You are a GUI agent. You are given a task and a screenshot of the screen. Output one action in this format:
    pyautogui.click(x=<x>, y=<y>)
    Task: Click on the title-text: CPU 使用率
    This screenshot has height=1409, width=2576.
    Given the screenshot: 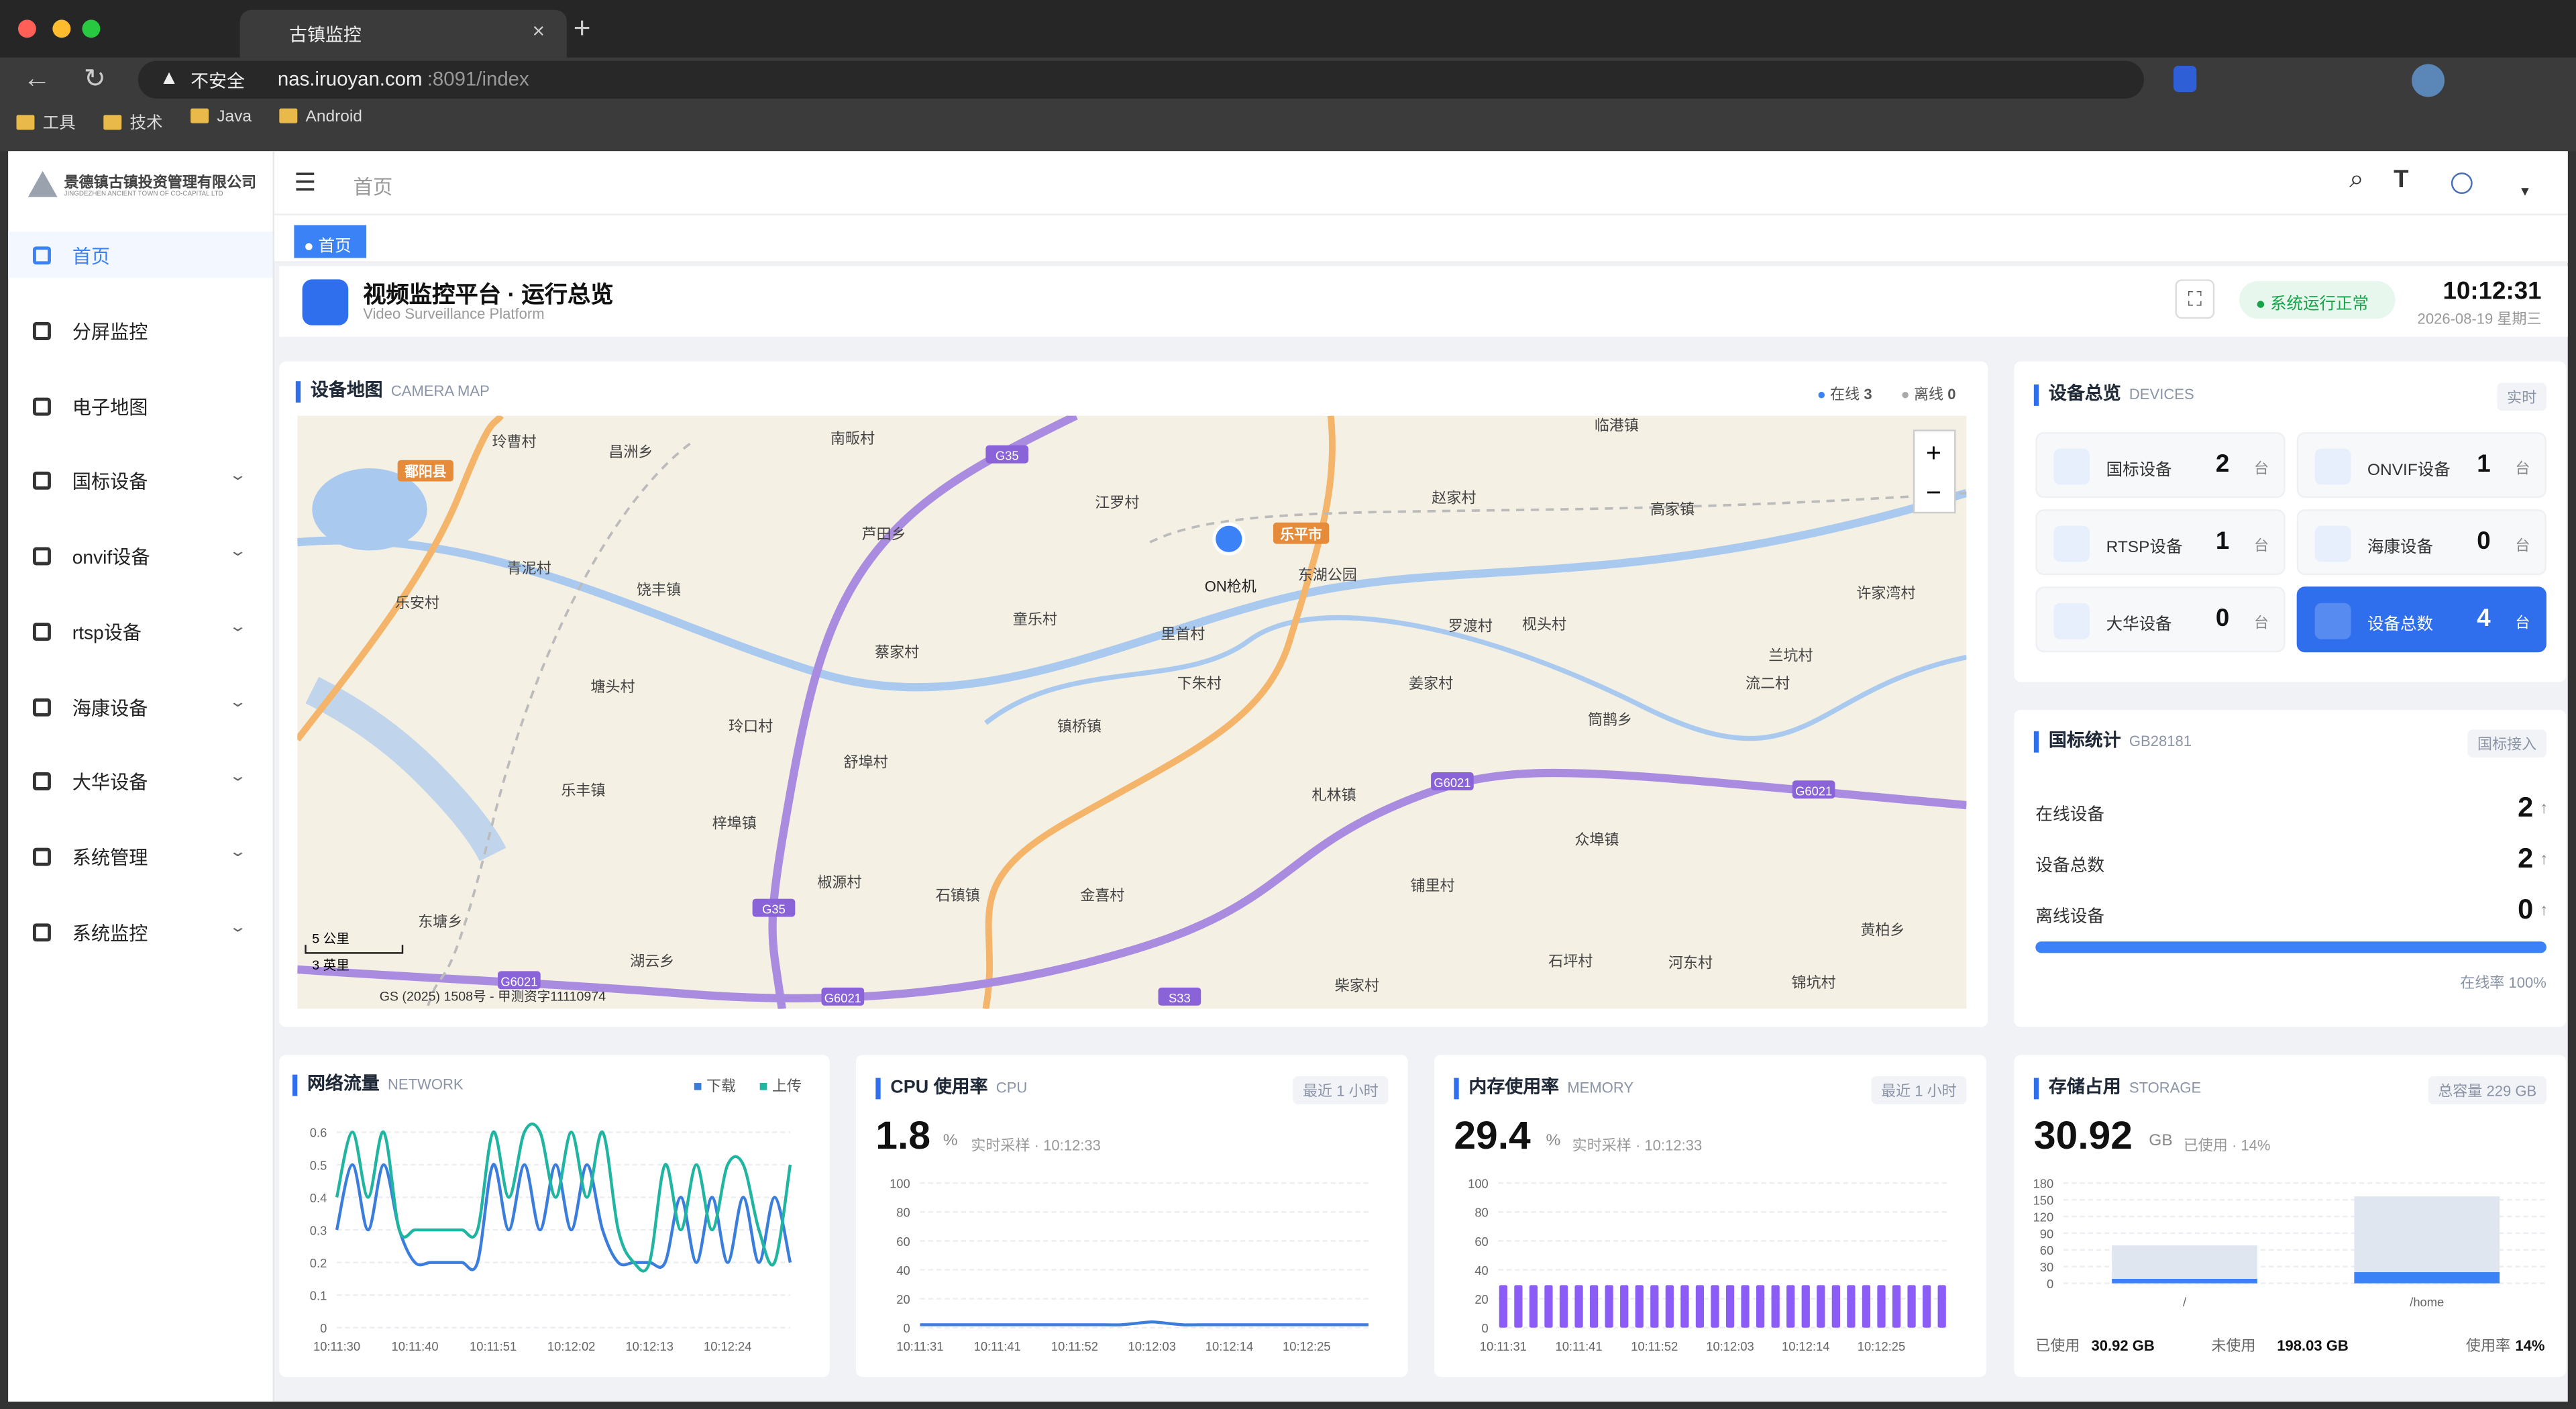 What is the action you would take?
    pyautogui.click(x=939, y=1088)
    